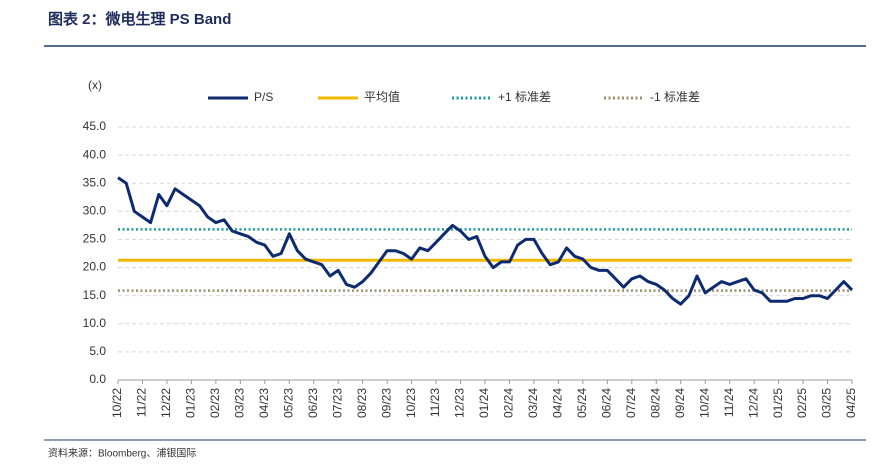  I want to click on x-tick-label: 09/24, so click(680, 403).